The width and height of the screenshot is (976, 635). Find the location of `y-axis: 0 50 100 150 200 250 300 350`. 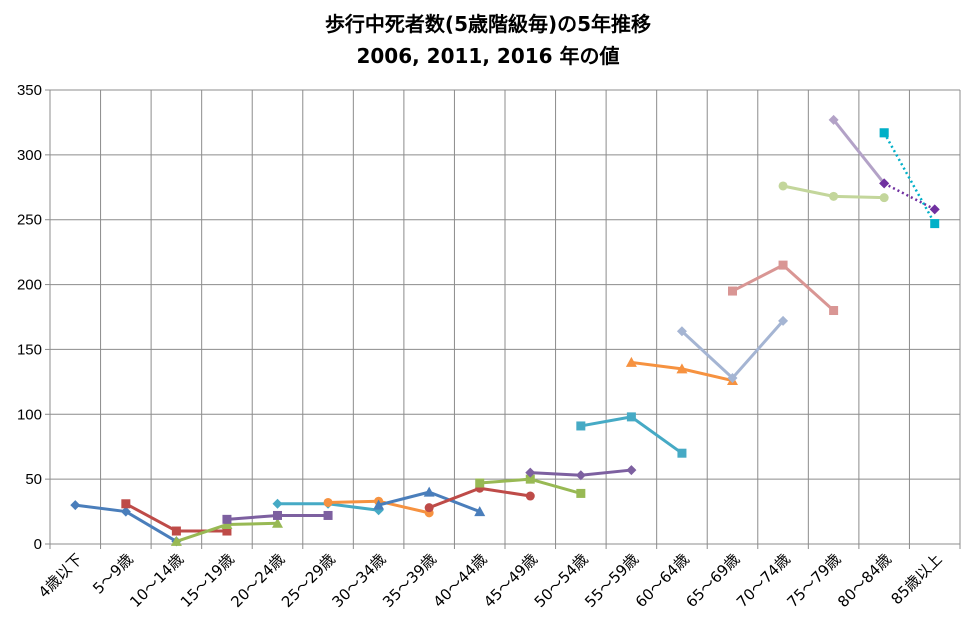

y-axis: 0 50 100 150 200 250 300 350 is located at coordinates (33, 317).